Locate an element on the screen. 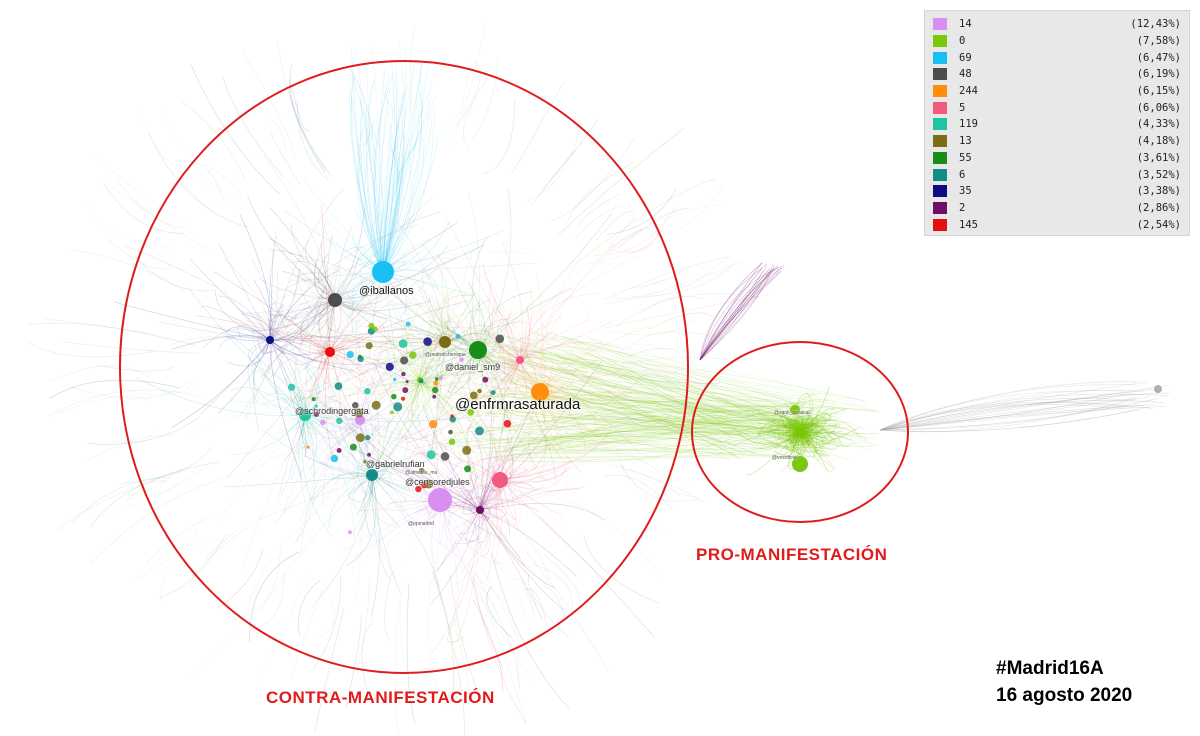  contra-cluster-title: CONTRA-MANIFESTACIÓN is located at coordinates (380, 697).